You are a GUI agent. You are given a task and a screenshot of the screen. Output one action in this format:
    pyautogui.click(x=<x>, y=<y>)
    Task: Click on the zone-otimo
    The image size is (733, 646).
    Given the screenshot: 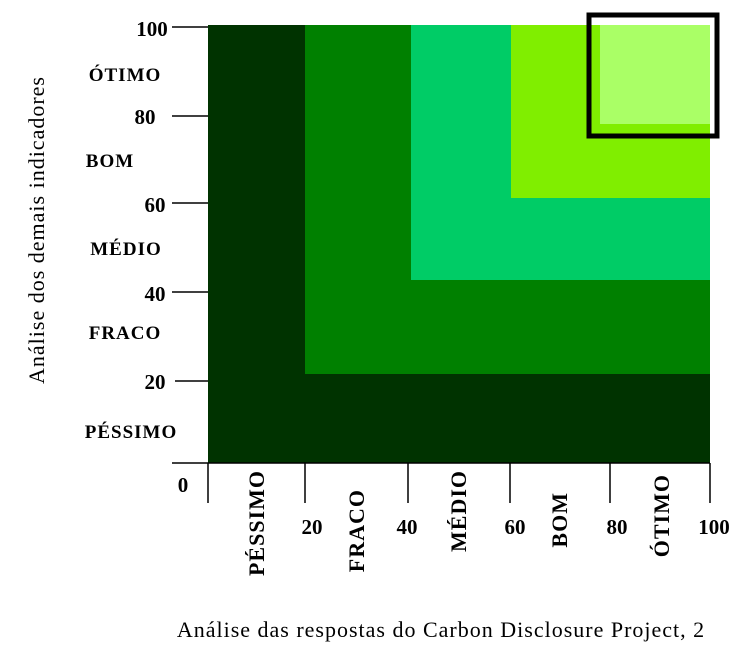 What is the action you would take?
    pyautogui.click(x=655, y=74)
    